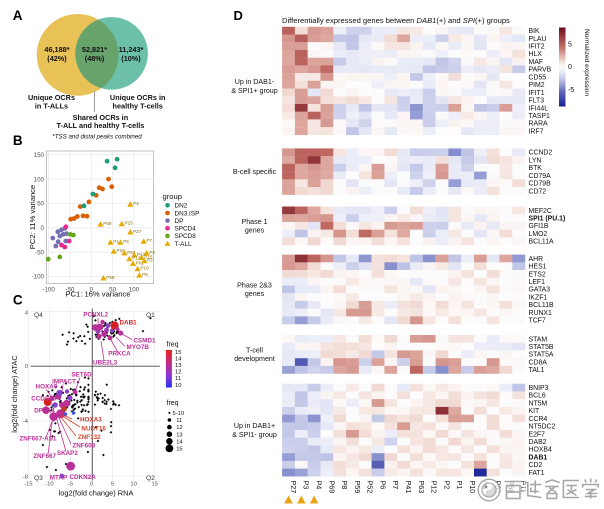 The image size is (604, 509). What do you see at coordinates (64, 381) in the screenshot?
I see `svg-text: IMPACT` at bounding box center [64, 381].